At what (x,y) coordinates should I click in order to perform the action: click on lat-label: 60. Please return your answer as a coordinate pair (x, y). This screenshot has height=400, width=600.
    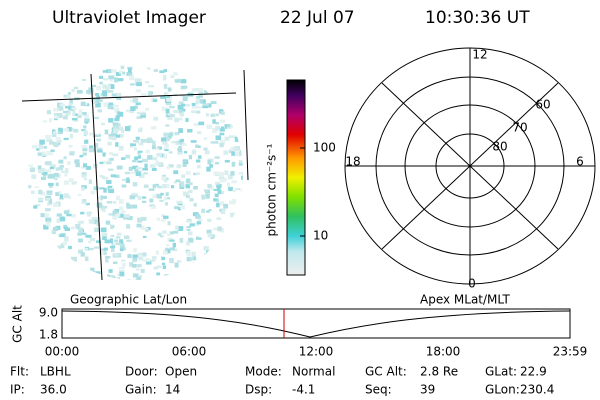
    Looking at the image, I should click on (542, 105).